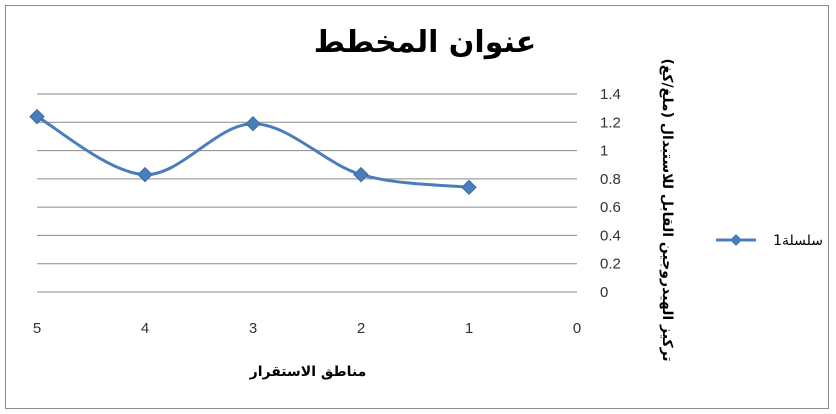 Image resolution: width=836 pixels, height=414 pixels. I want to click on x-tick-label: 0, so click(577, 328).